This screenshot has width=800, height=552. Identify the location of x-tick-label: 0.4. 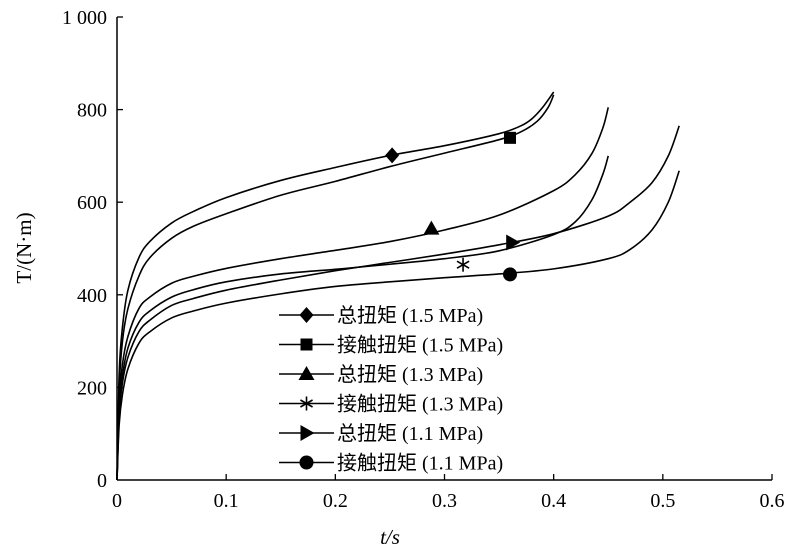
(553, 501).